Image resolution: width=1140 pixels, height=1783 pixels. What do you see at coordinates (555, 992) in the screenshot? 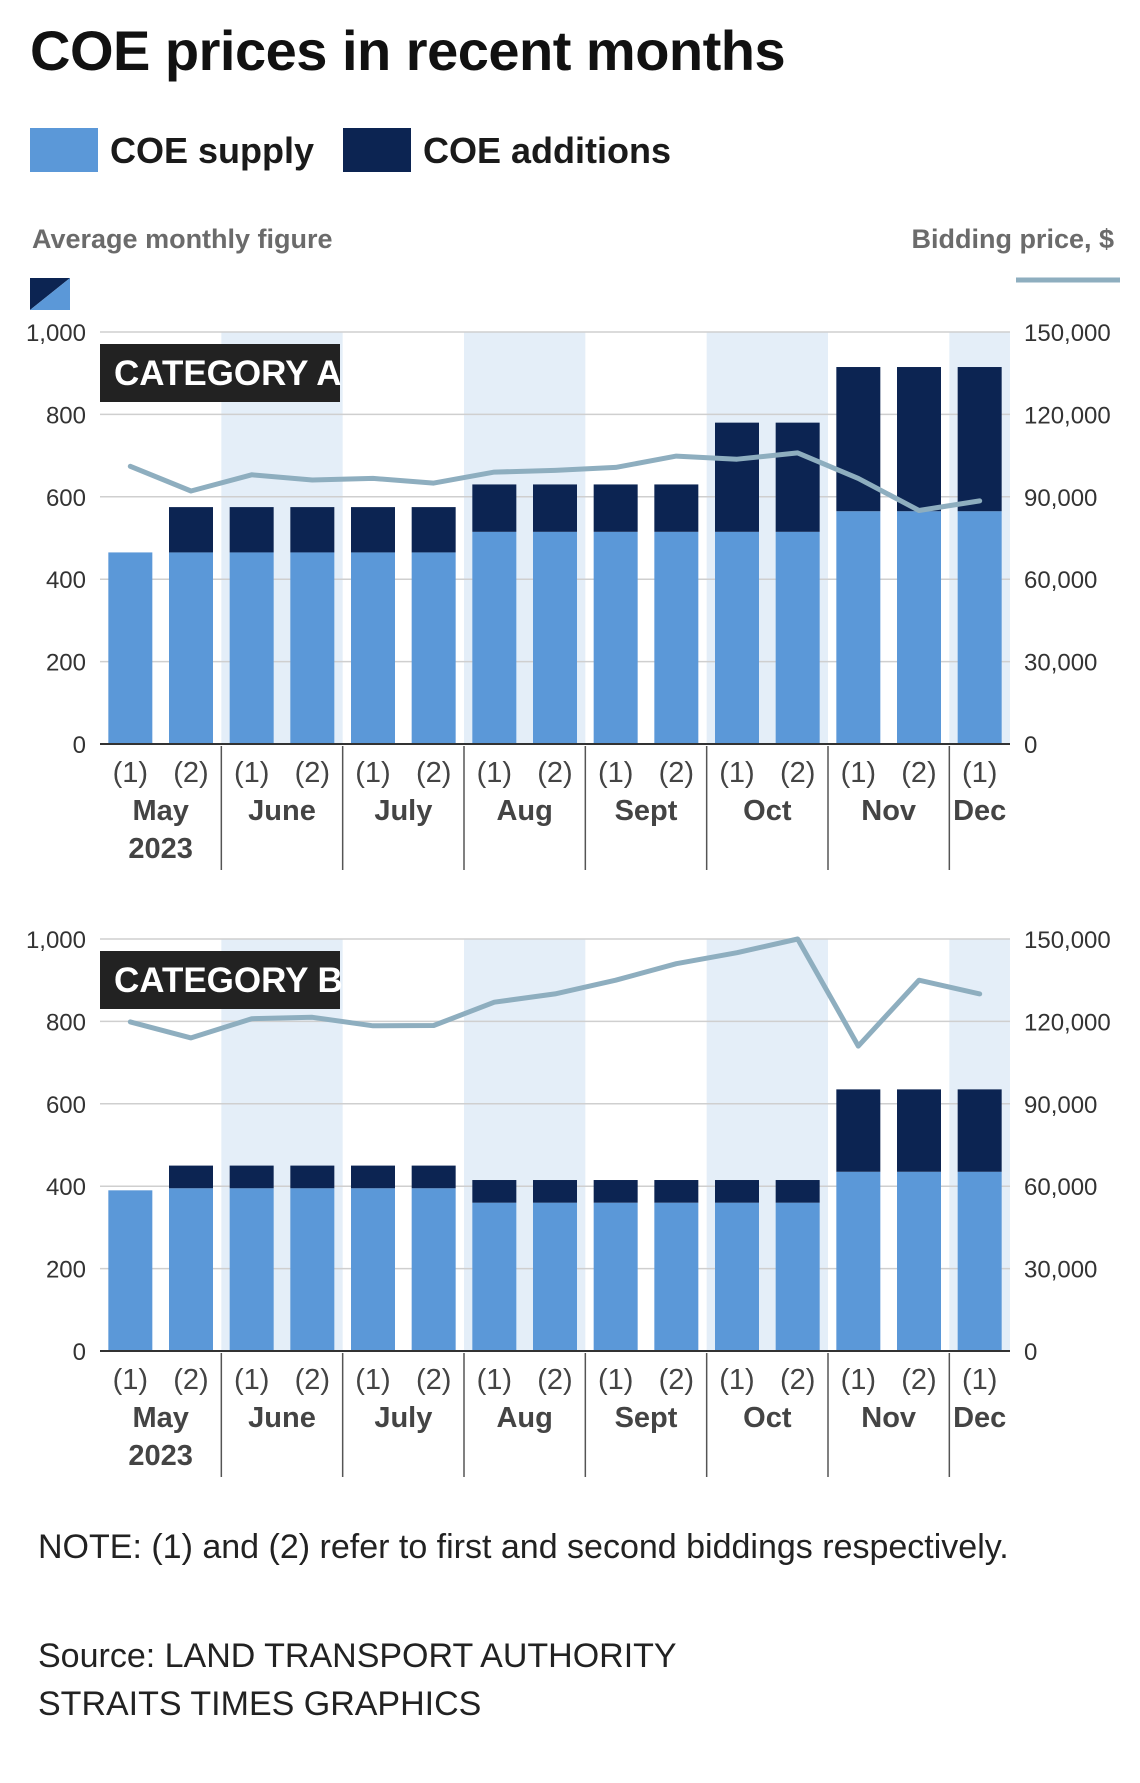
I see `bidding-price-line` at bounding box center [555, 992].